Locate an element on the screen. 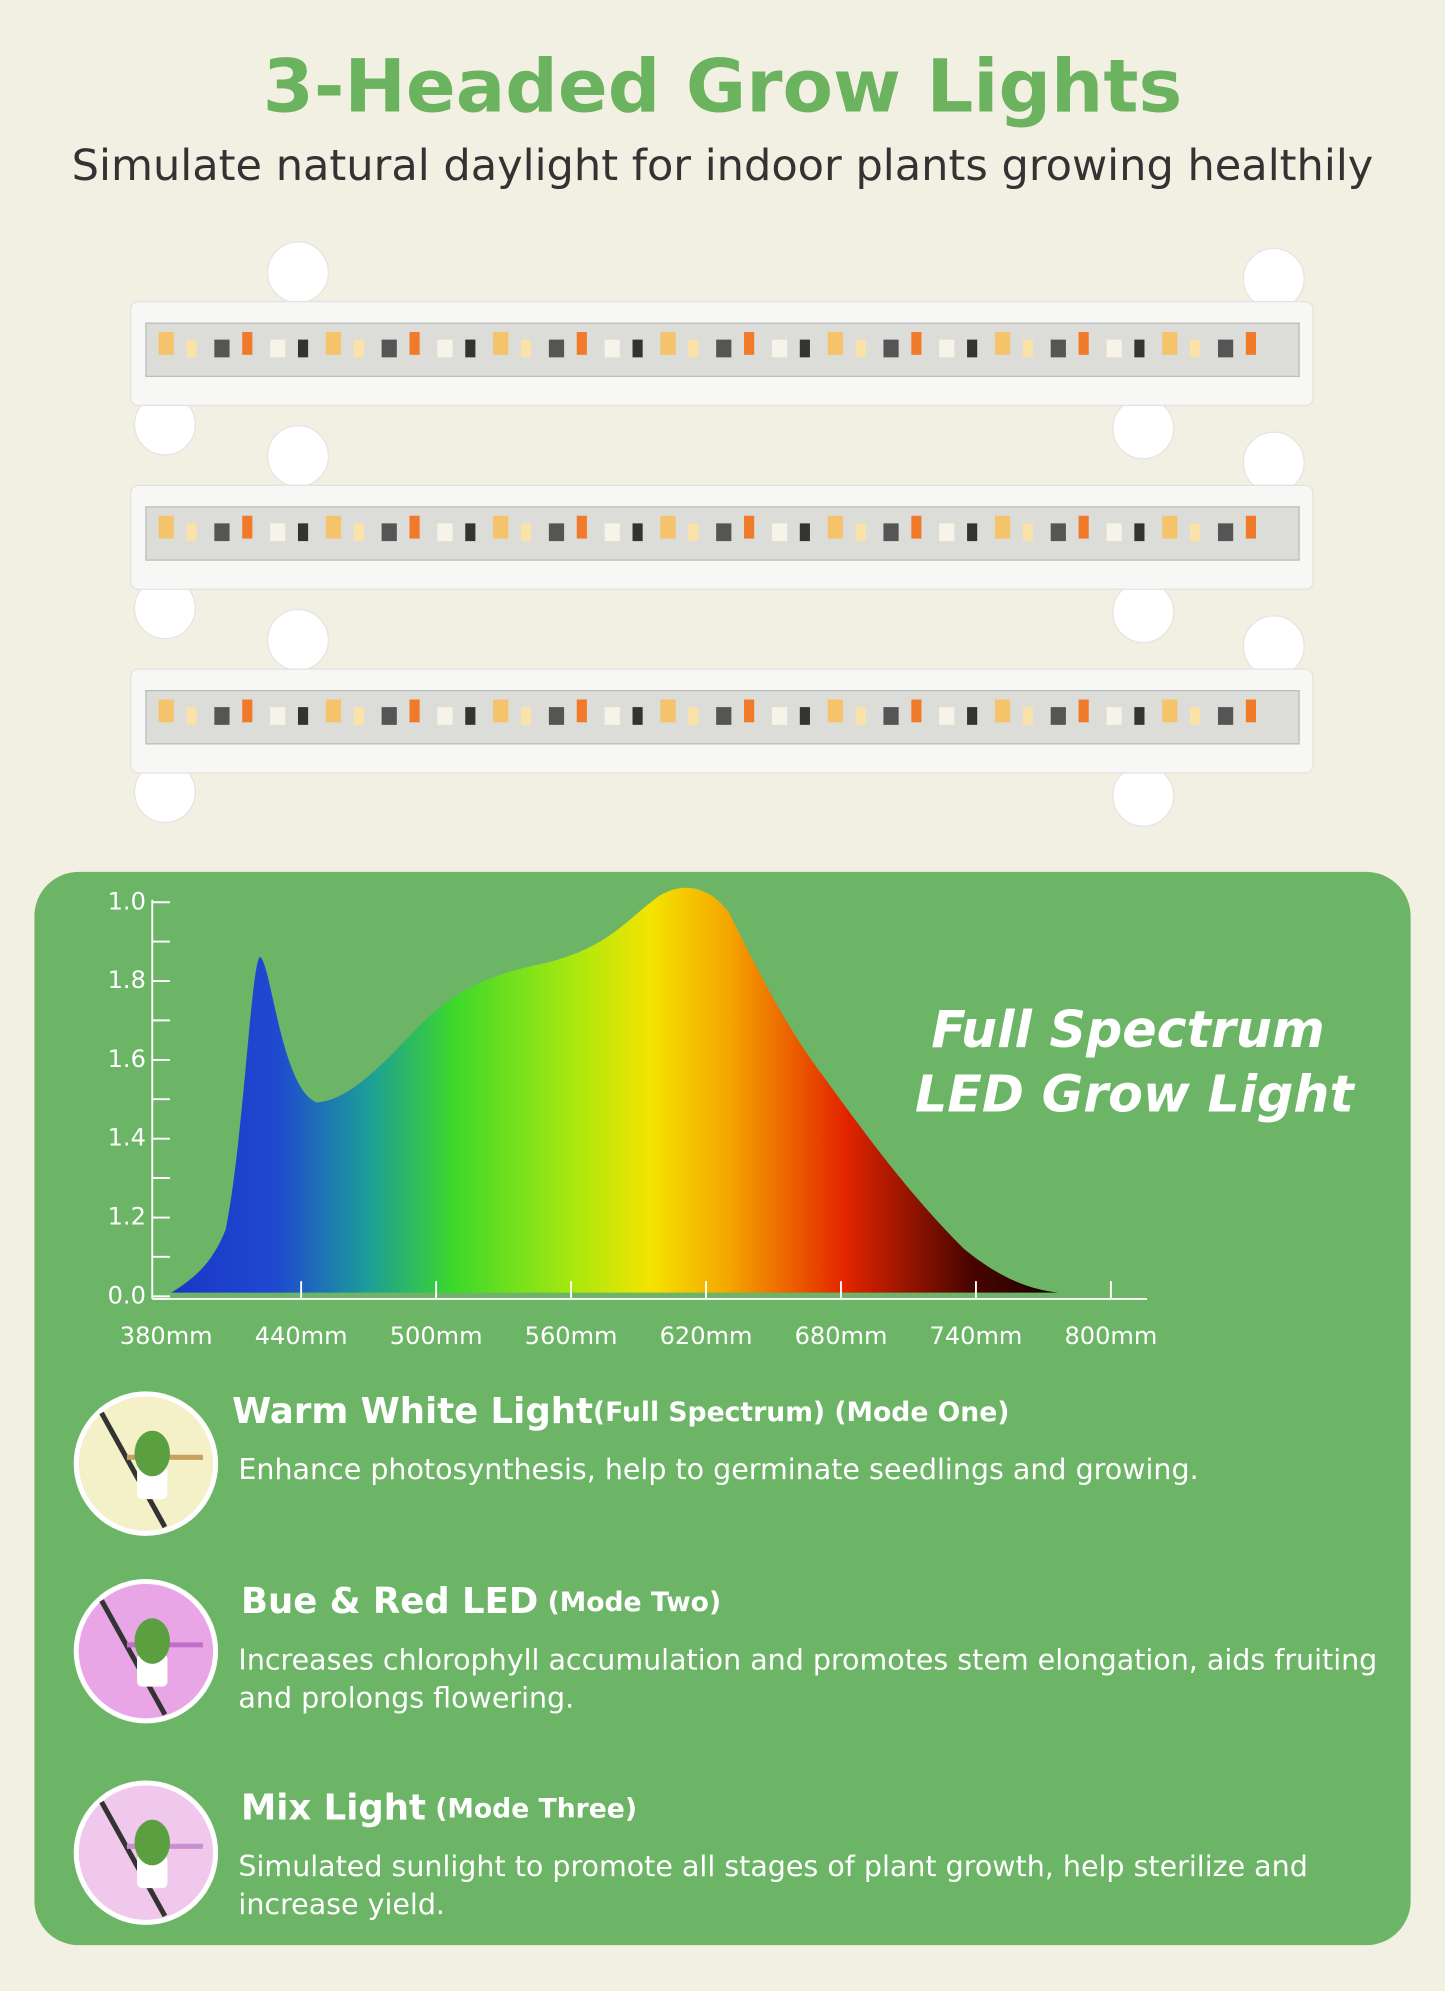  icon-leaves is located at coordinates (152, 1842).